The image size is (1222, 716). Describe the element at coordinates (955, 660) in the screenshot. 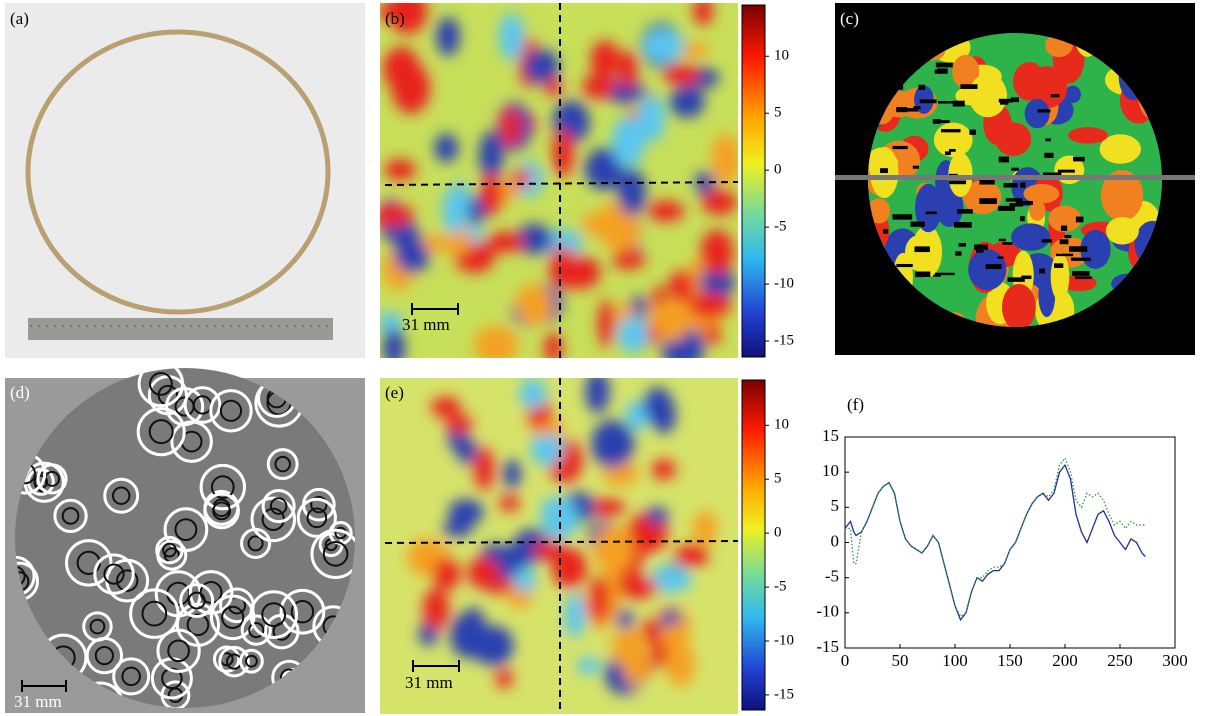

I see `x-tick-label: 100` at that location.